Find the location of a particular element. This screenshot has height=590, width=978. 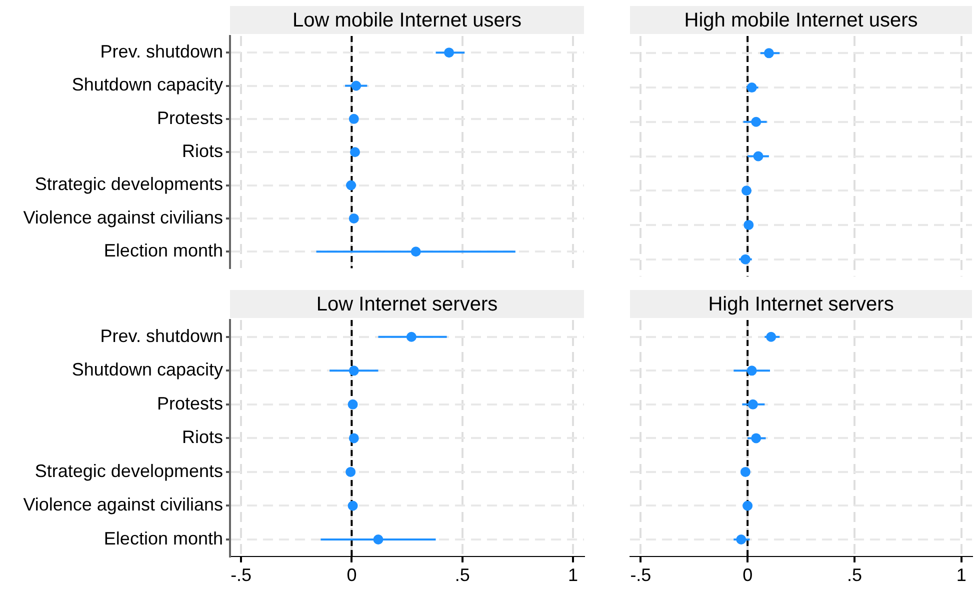

chart-title: High Internet servers is located at coordinates (801, 305).